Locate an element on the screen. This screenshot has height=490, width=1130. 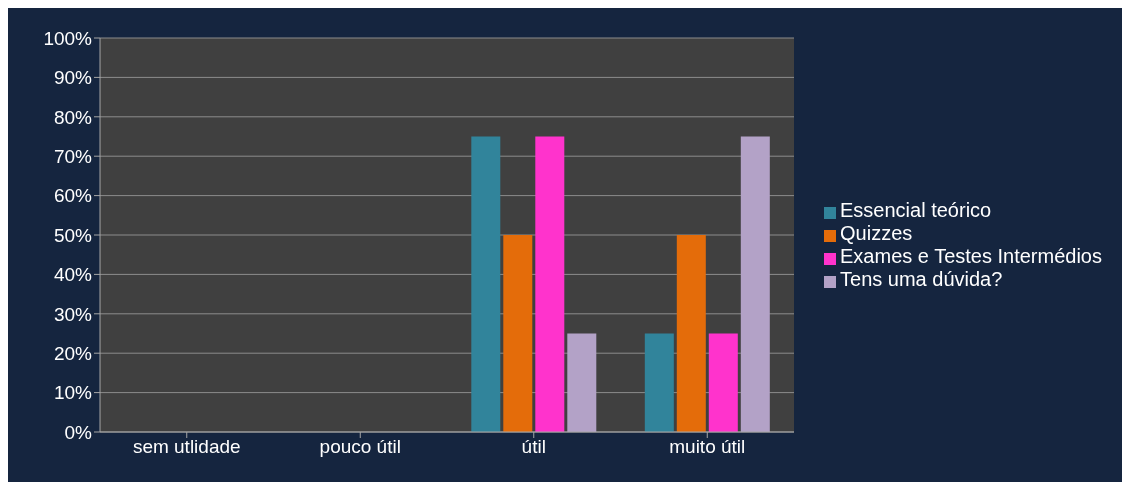
x-tick-label: pouco útil is located at coordinates (360, 447).